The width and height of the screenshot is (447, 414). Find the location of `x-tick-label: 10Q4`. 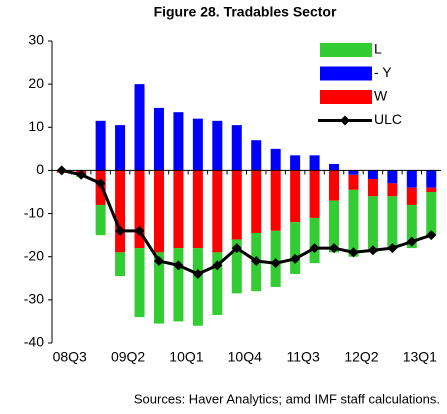

x-tick-label: 10Q4 is located at coordinates (245, 357).